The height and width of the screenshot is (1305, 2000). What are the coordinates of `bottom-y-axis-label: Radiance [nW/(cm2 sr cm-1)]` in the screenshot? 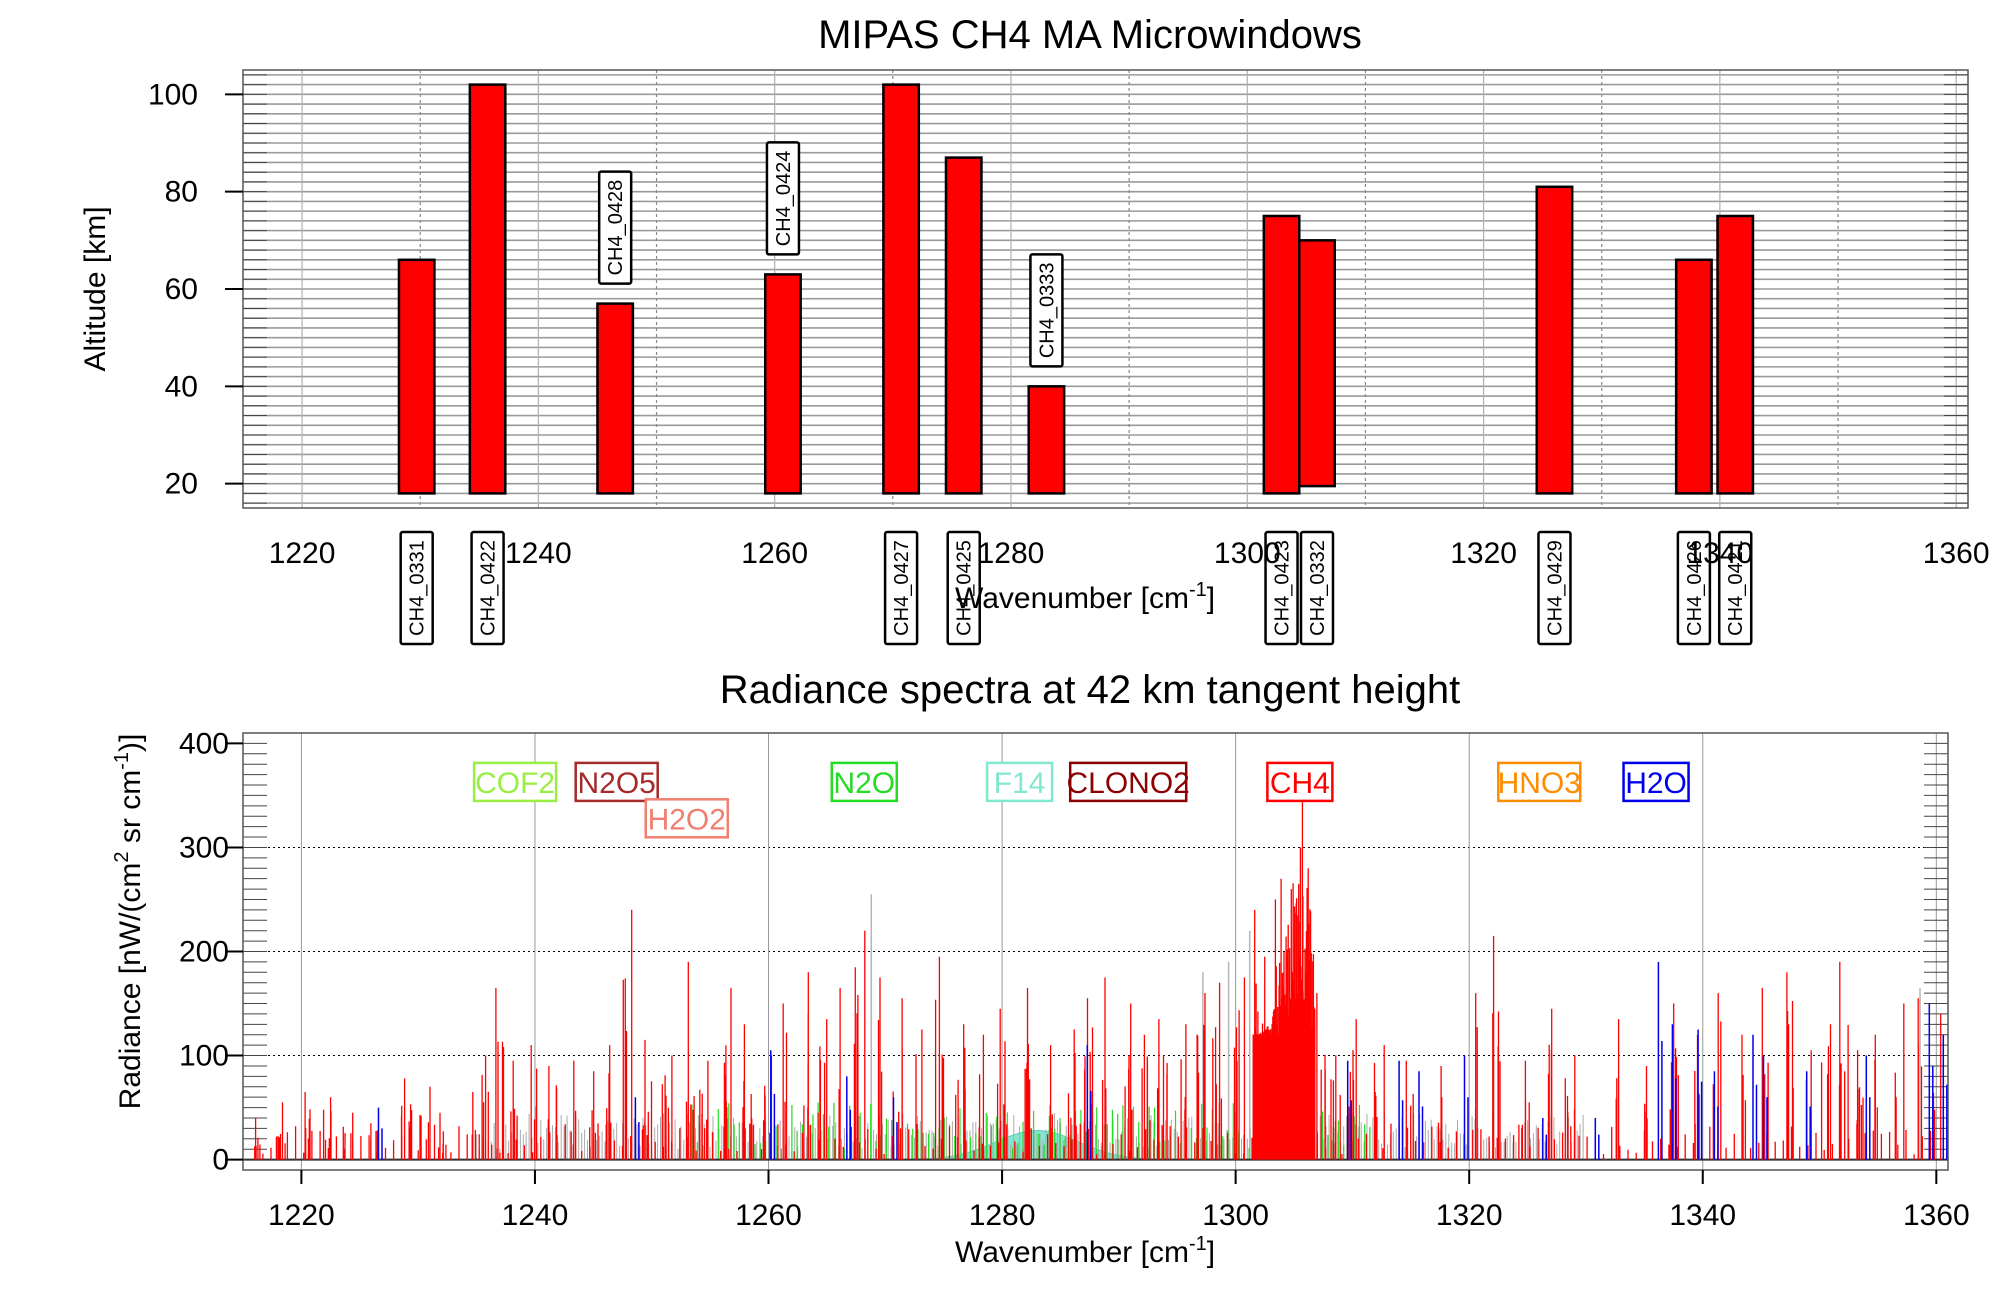 It's located at (129, 922).